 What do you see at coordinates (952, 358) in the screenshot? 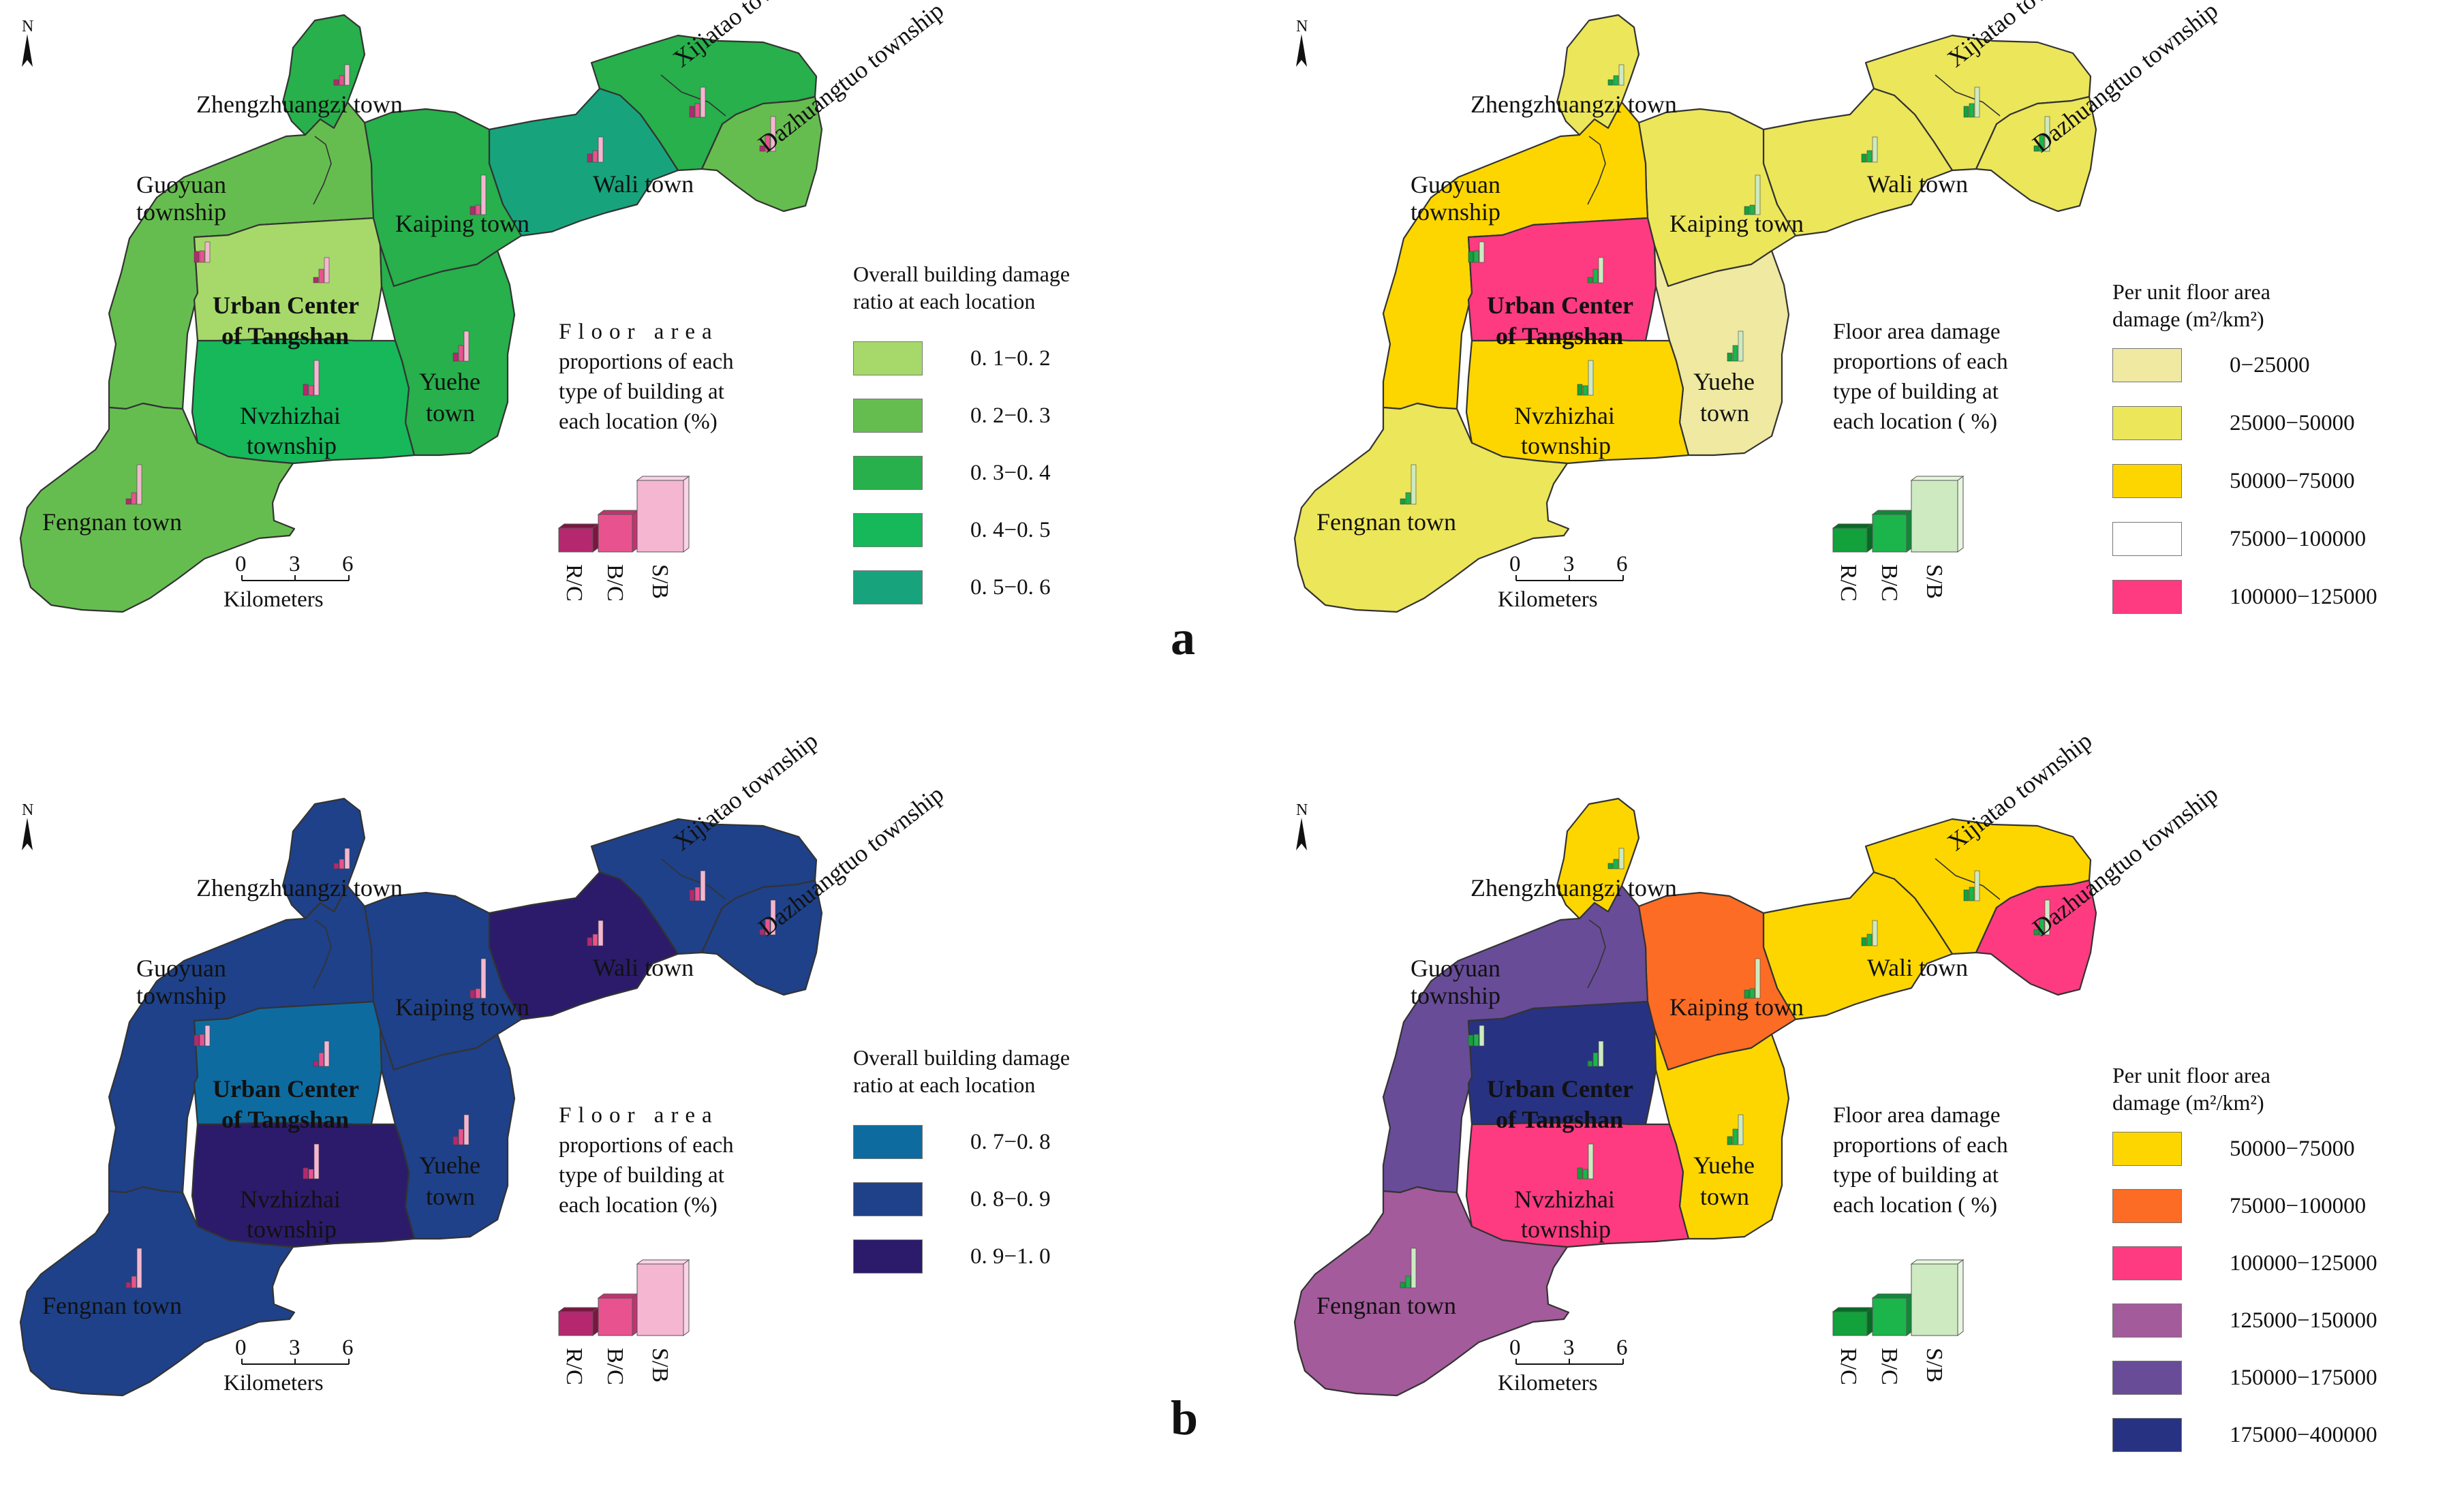
I see `legend-item: 0. 1−0. 2` at bounding box center [952, 358].